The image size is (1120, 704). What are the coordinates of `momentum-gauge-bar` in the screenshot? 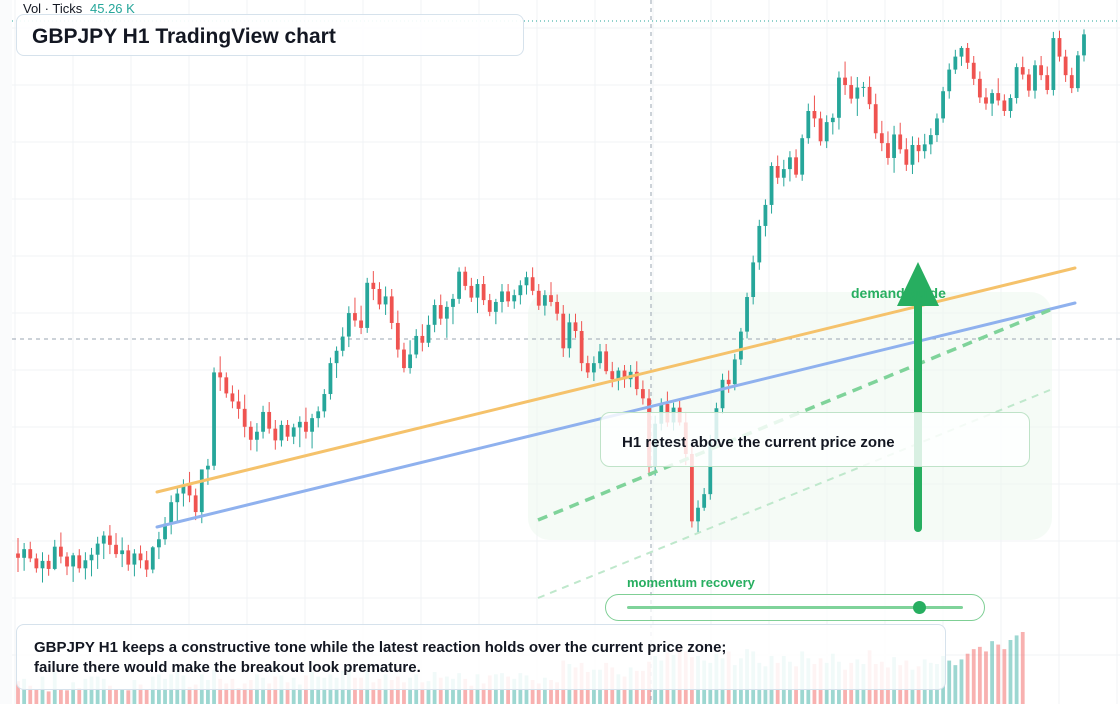 It's located at (795, 607).